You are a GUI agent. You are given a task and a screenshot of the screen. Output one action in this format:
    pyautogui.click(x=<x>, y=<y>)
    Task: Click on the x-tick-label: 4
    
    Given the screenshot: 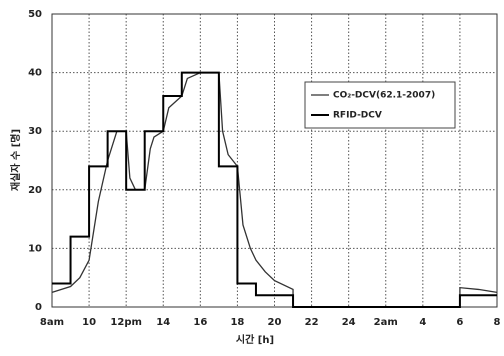 What is the action you would take?
    pyautogui.click(x=422, y=322)
    